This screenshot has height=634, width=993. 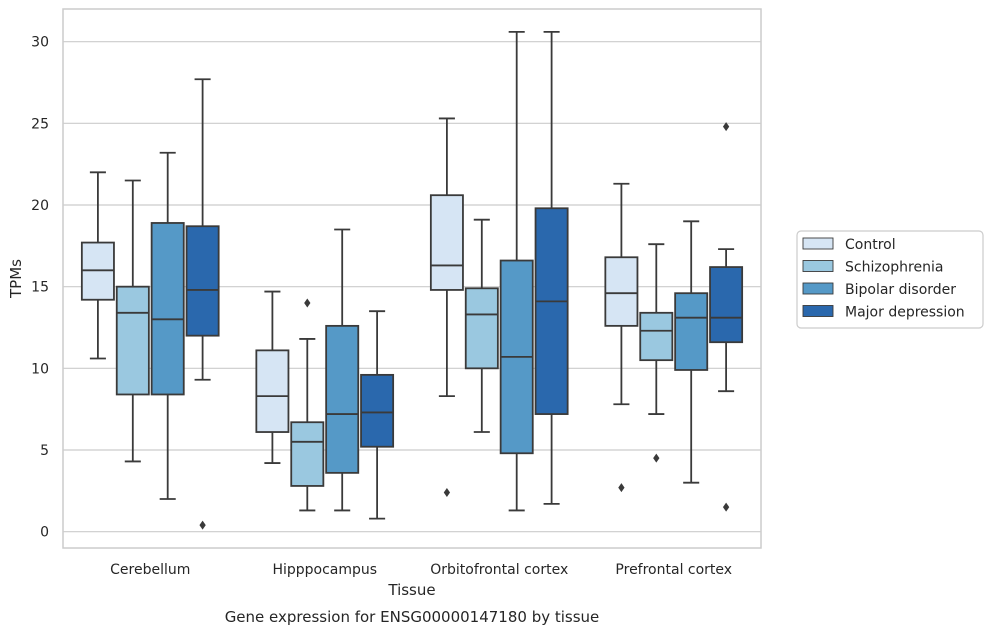 What do you see at coordinates (894, 268) in the screenshot?
I see `legend-label: Schizophrenia` at bounding box center [894, 268].